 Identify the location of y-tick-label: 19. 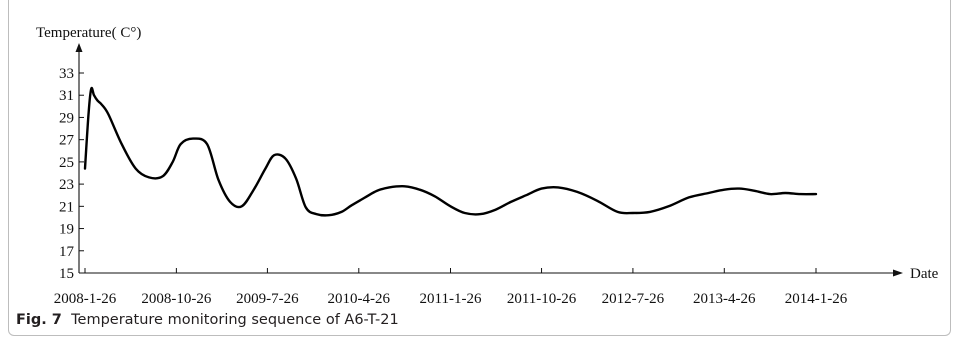
(66, 230).